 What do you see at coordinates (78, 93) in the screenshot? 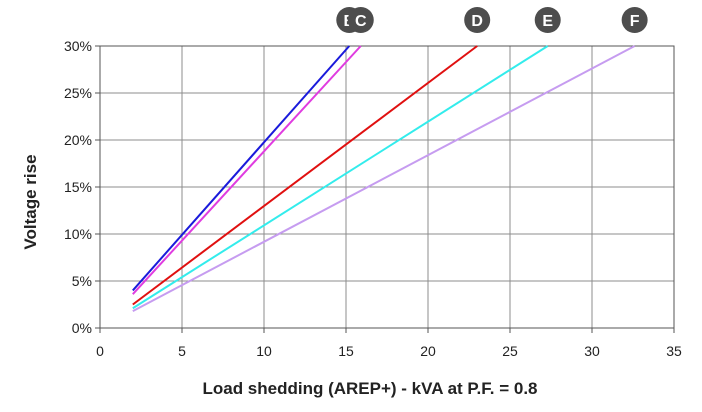
I see `y-tick-label: 25%` at bounding box center [78, 93].